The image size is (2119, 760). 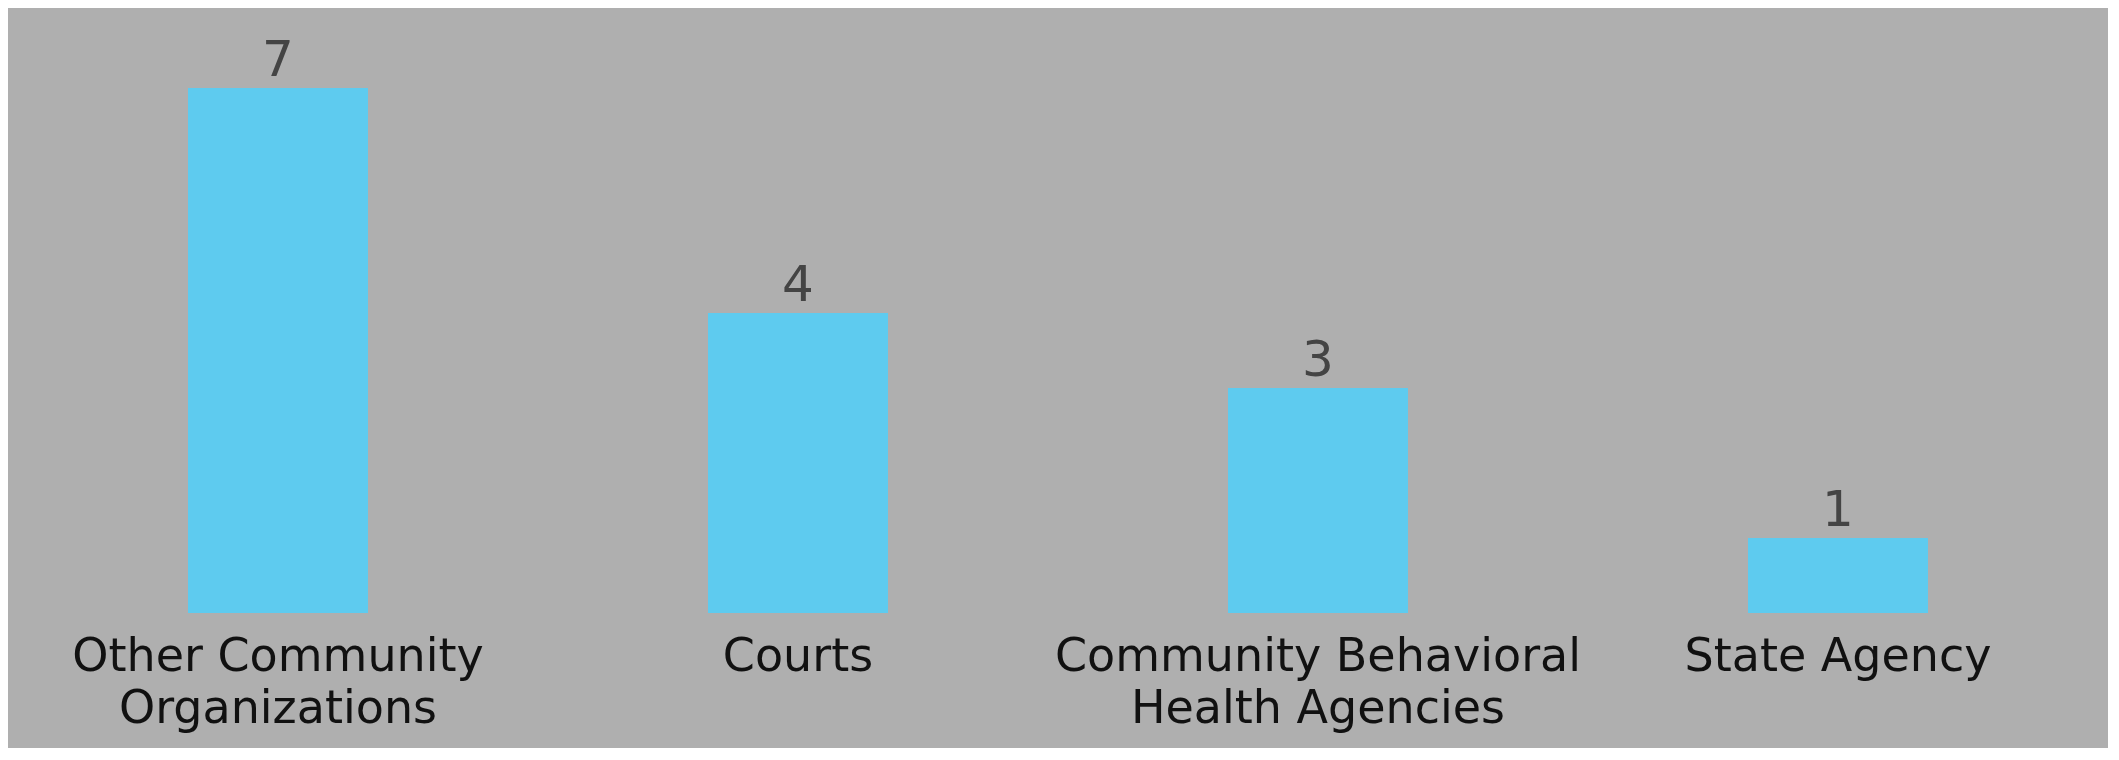 What do you see at coordinates (798, 284) in the screenshot?
I see `data-label: 4` at bounding box center [798, 284].